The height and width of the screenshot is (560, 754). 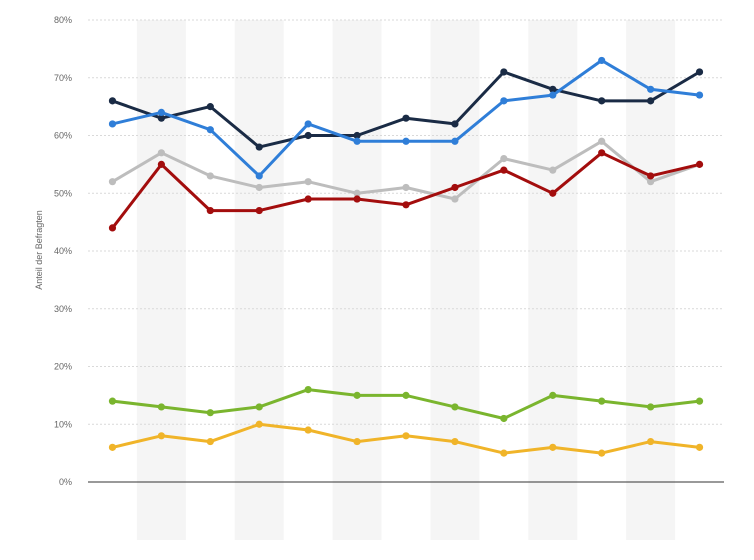 I want to click on y-axis-ticks: 0% 10% 20% 30% 40% 50% 60% 70% 80%, so click(x=63, y=251).